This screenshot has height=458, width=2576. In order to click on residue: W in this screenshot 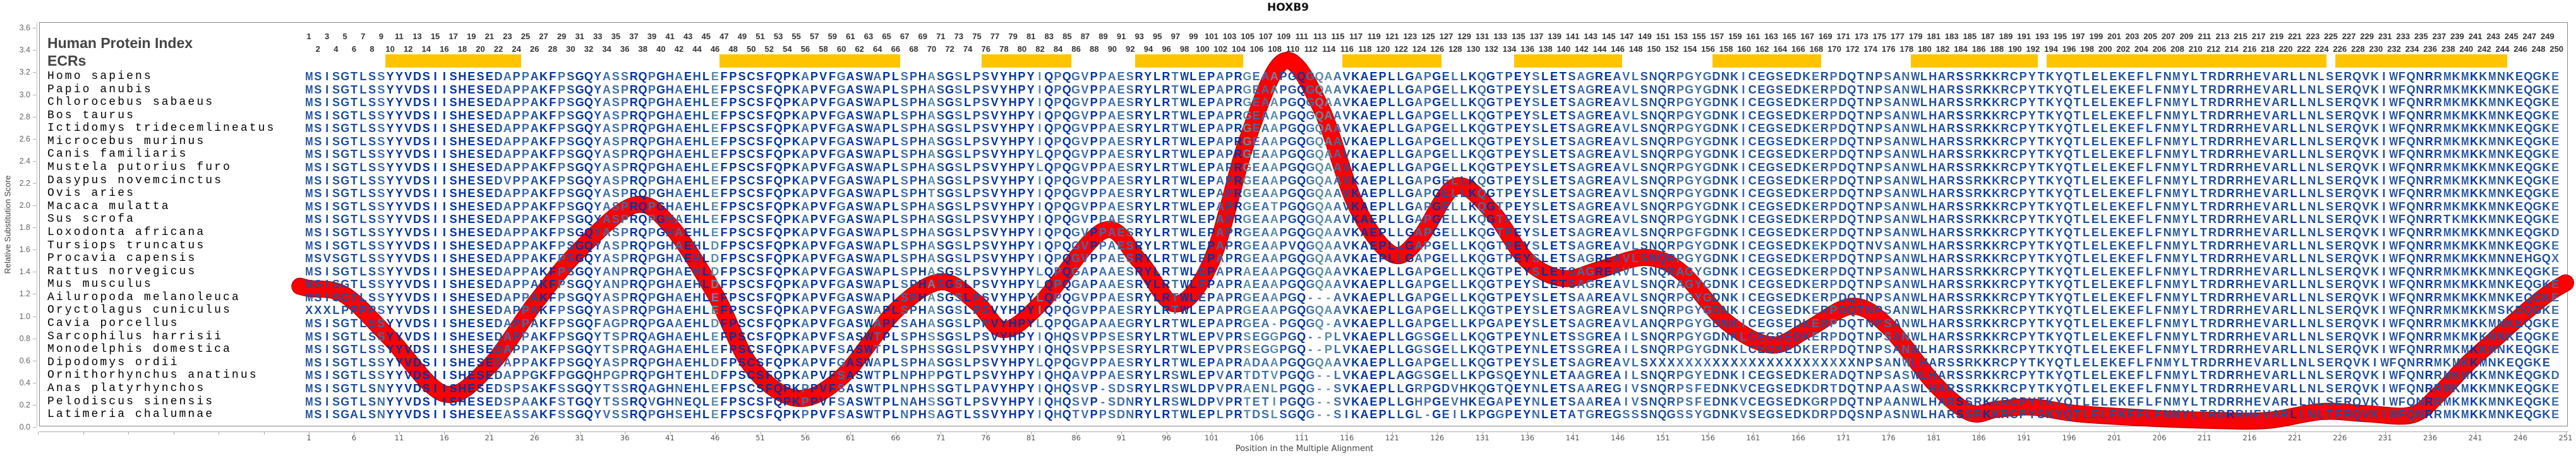, I will do `click(1915, 284)`.